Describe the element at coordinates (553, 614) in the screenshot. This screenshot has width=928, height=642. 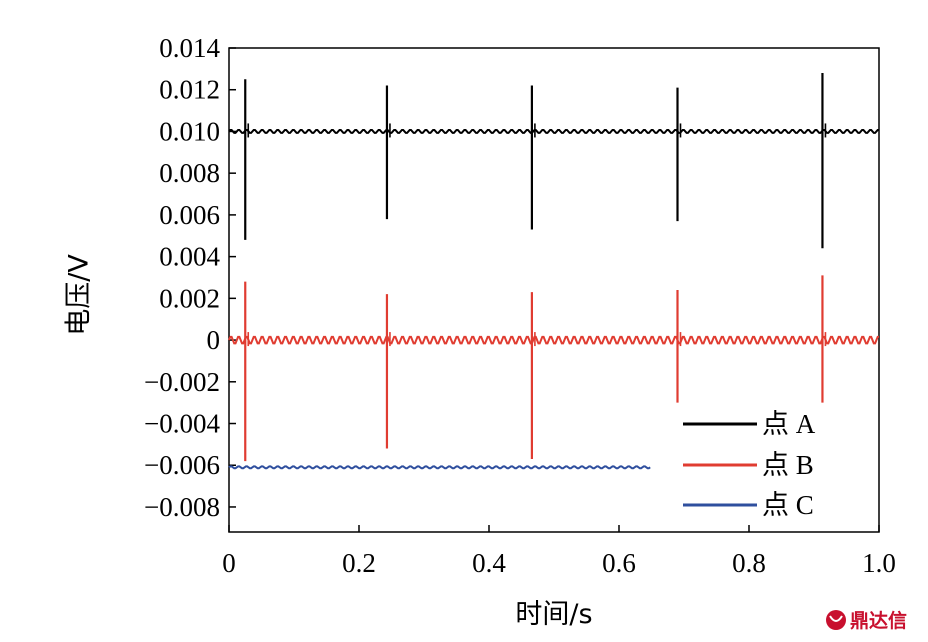
I see `x-axis-title: 时间/s` at that location.